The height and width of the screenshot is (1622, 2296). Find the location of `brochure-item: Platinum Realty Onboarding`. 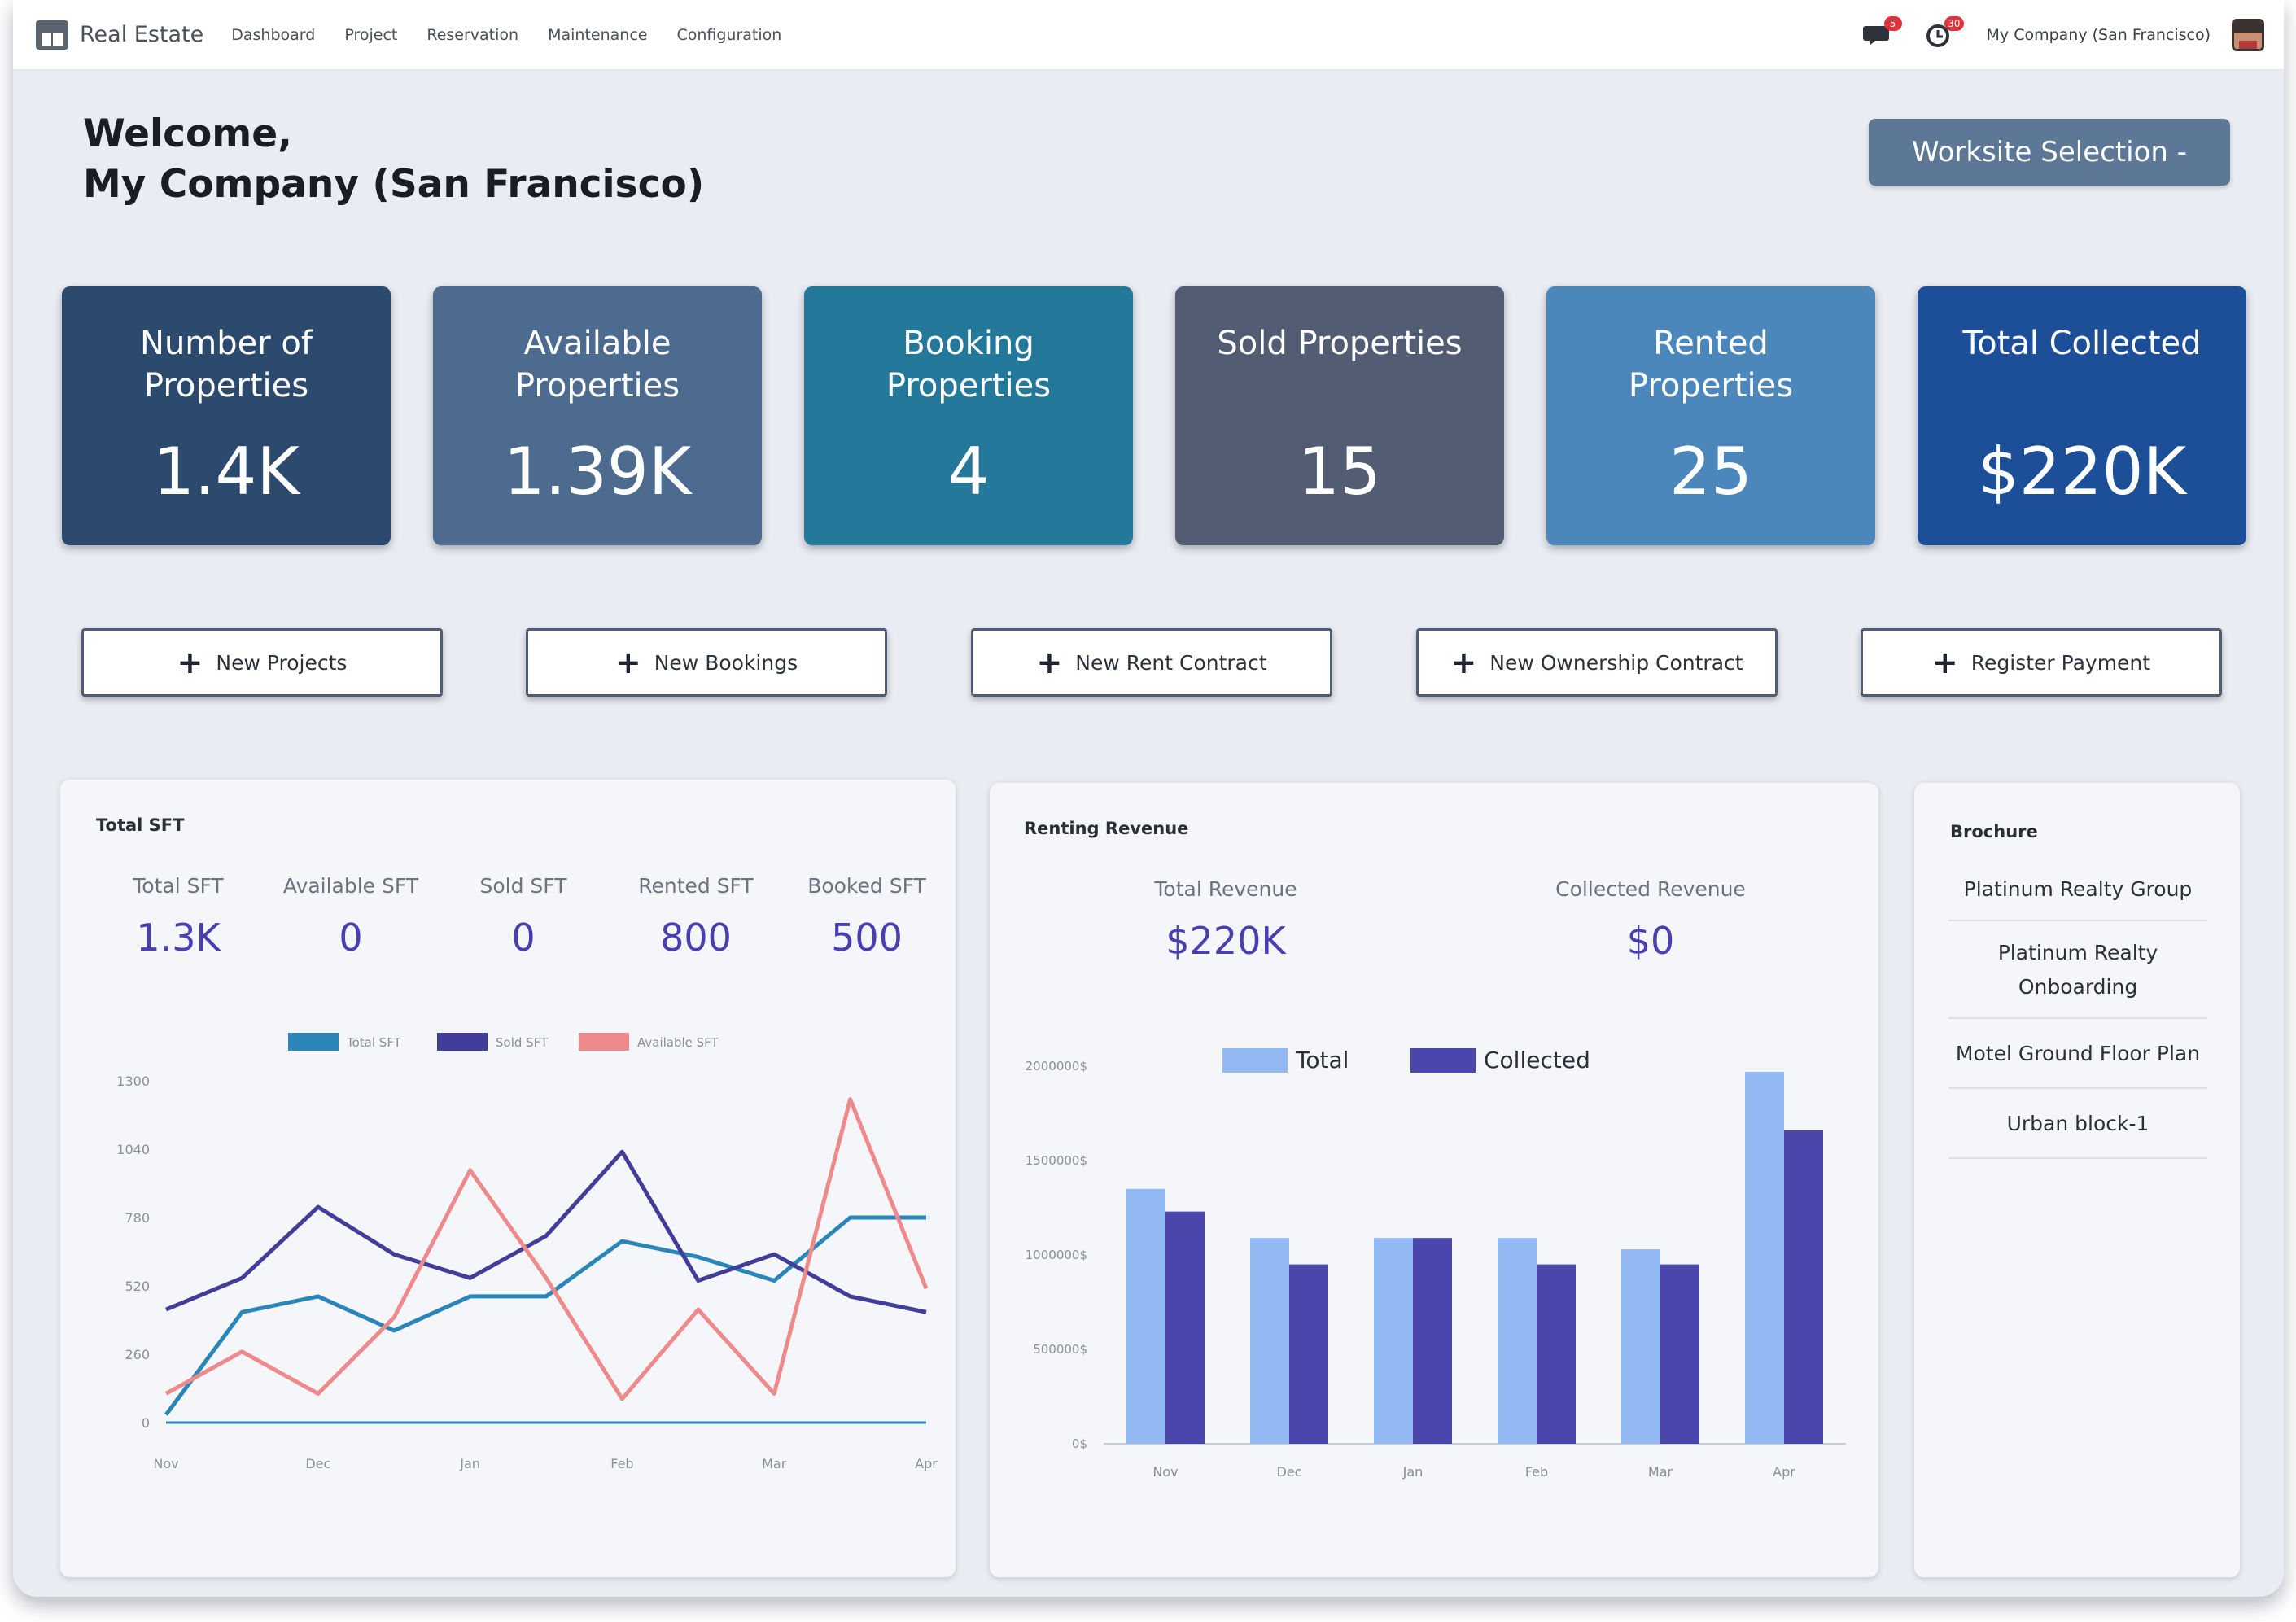

brochure-item: Platinum Realty Onboarding is located at coordinates (2077, 971).